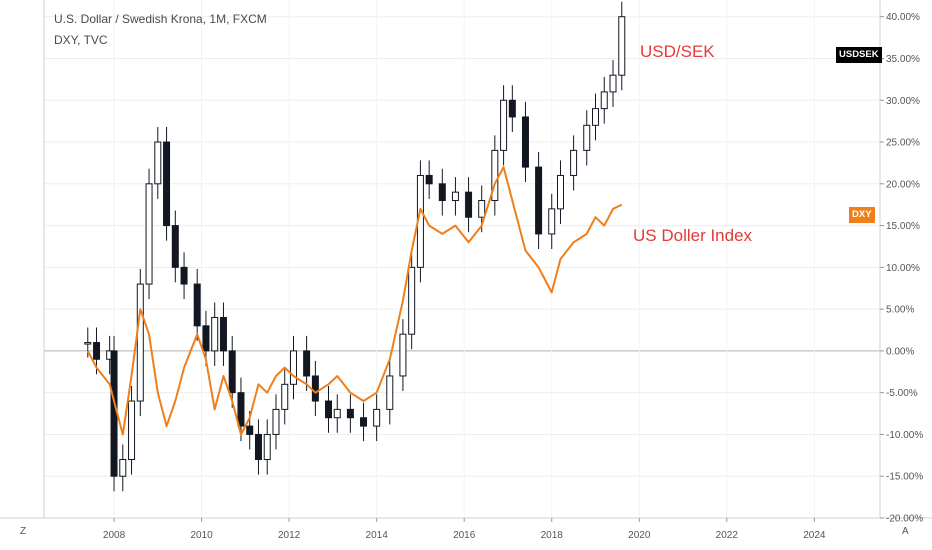  Describe the element at coordinates (81, 40) in the screenshot. I see `chart-subtitle: DXY, TVC` at that location.